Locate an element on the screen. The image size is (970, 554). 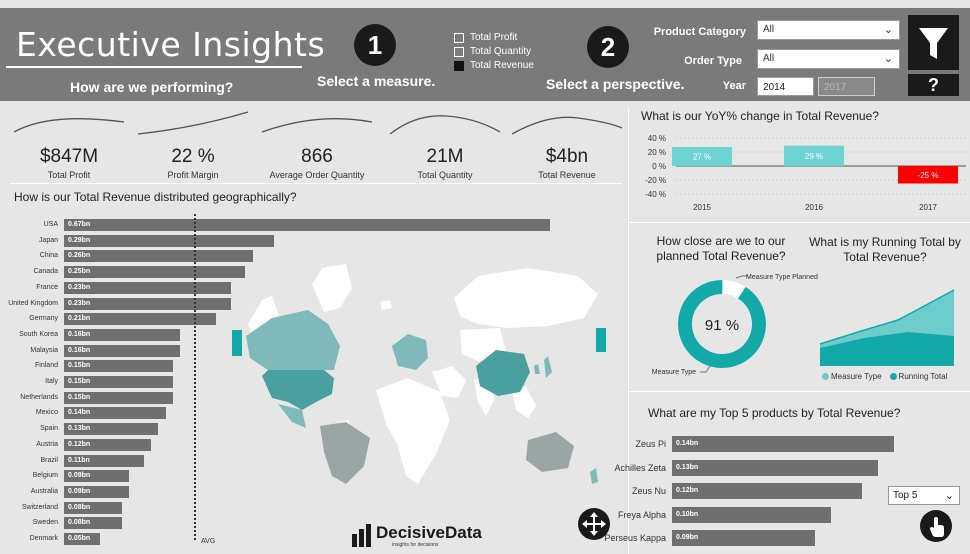
table-row: South Korea 0.16bn is located at coordinates (280, 335).